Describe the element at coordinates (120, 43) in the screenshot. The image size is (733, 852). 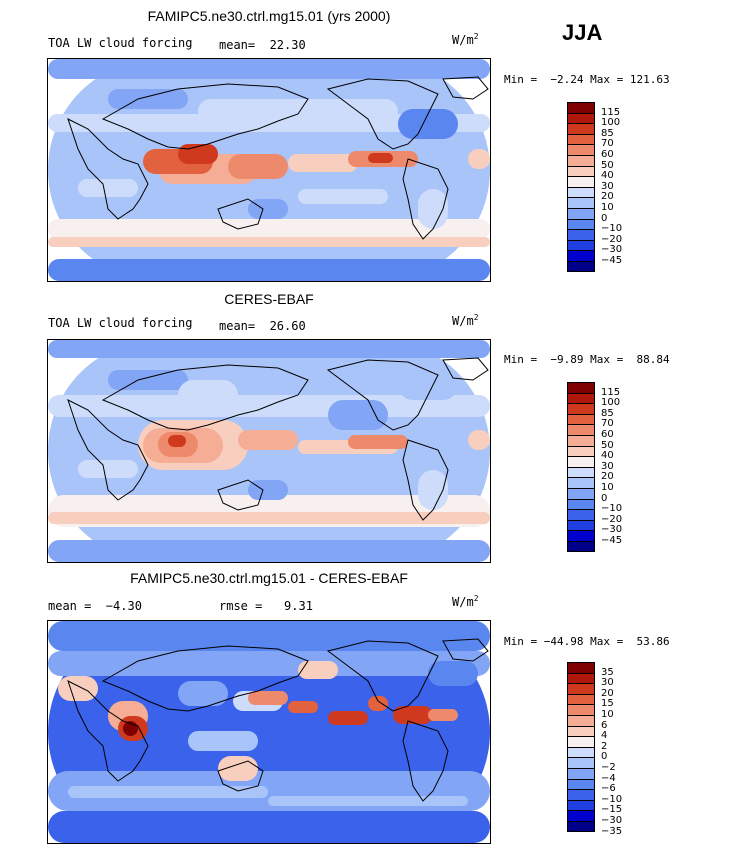
I see `panel-1-field-label: TOA LW cloud forcing` at that location.